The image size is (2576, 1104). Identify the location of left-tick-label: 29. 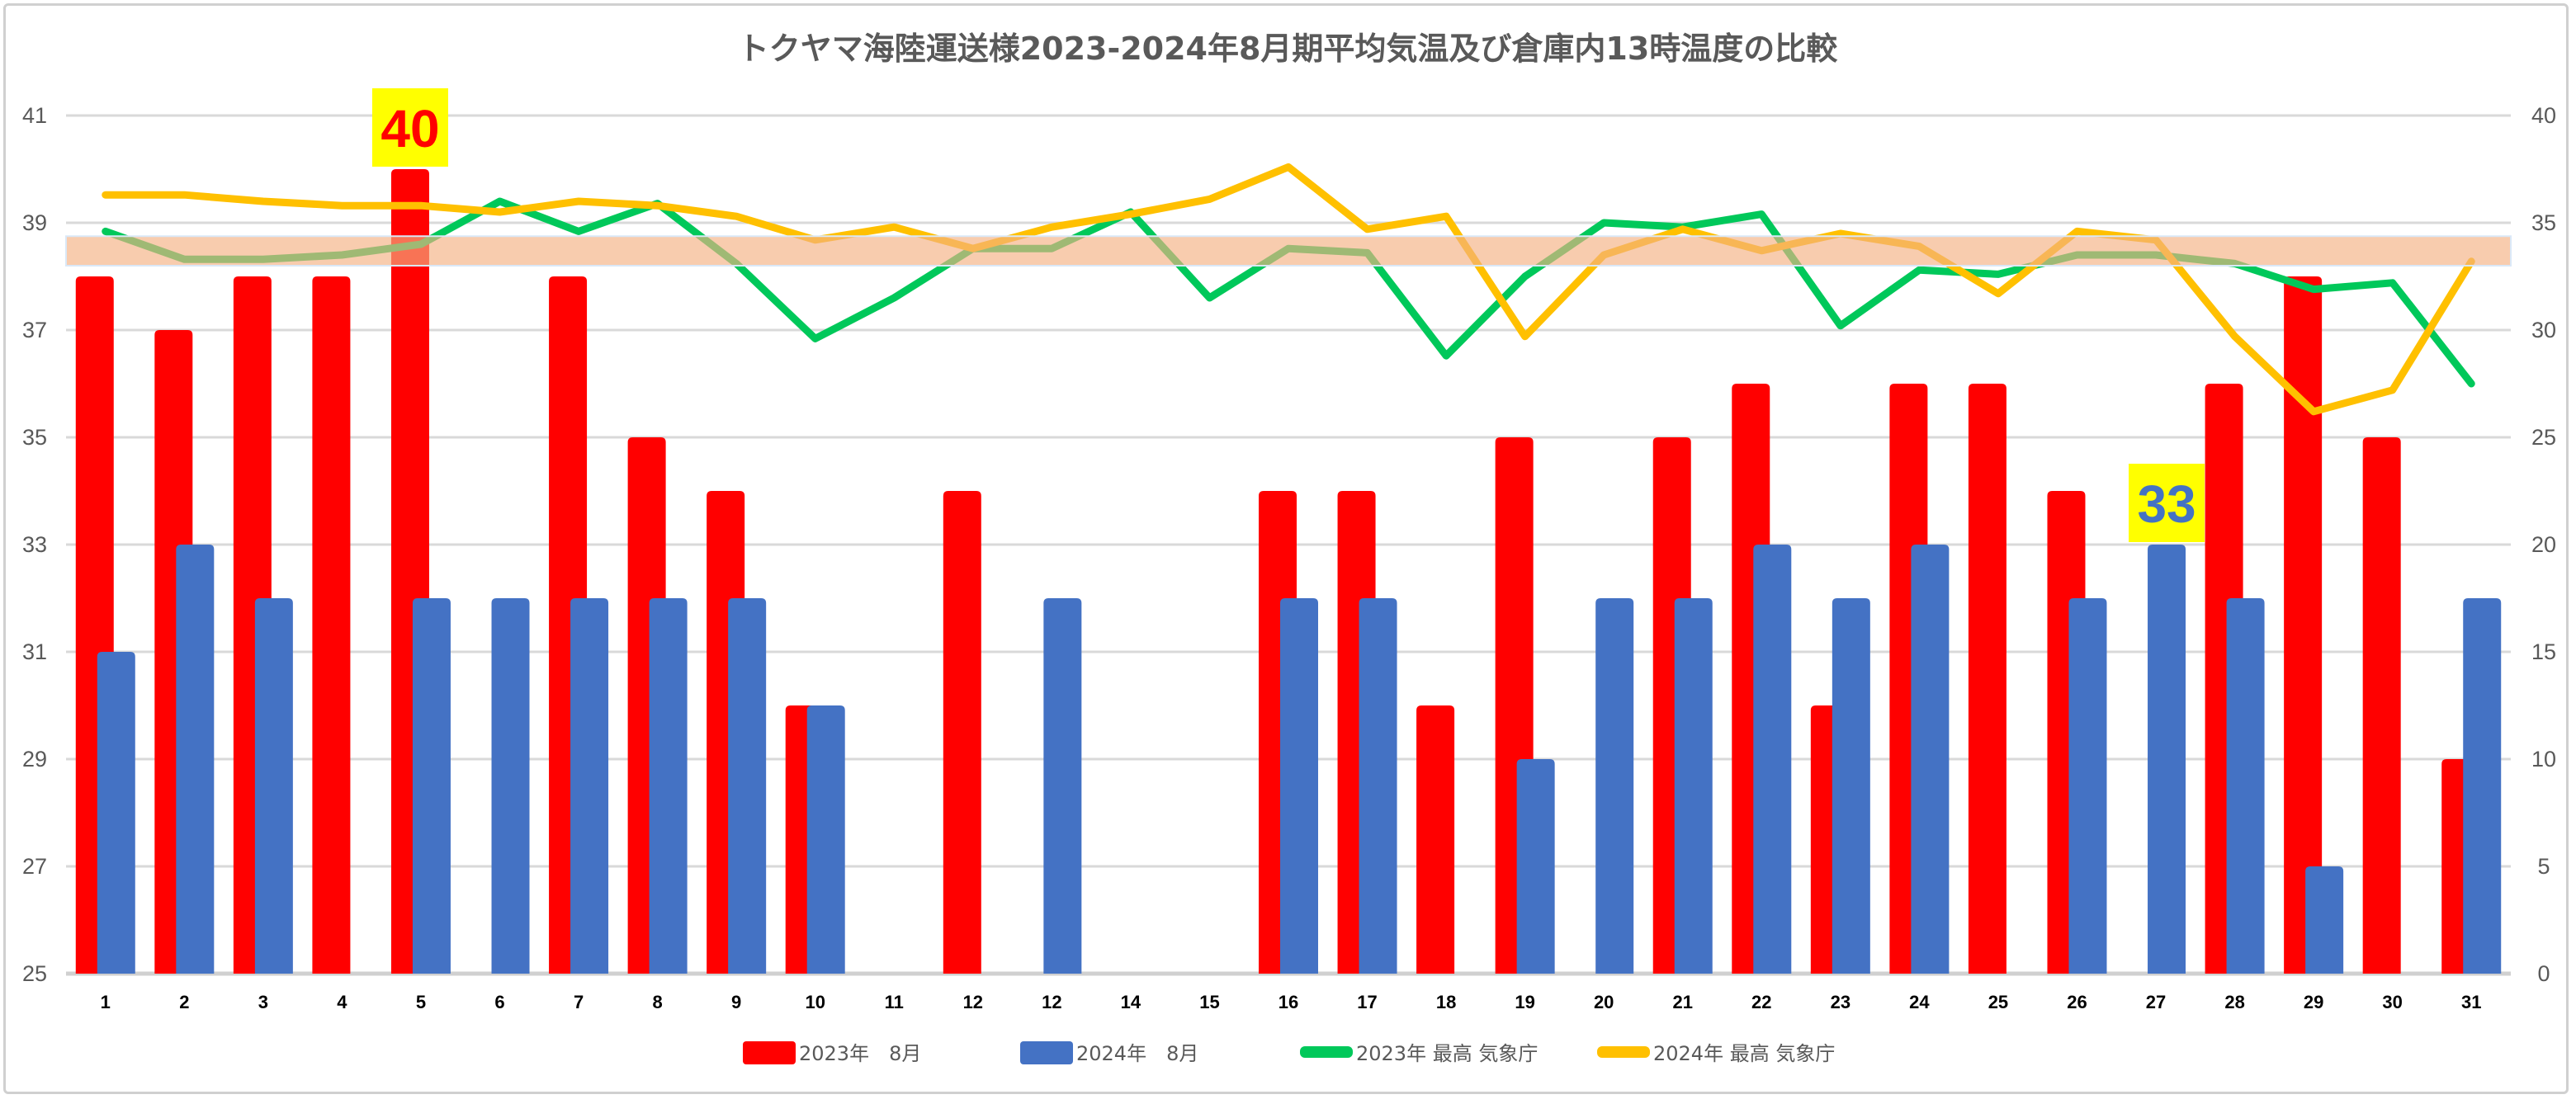
(34, 759).